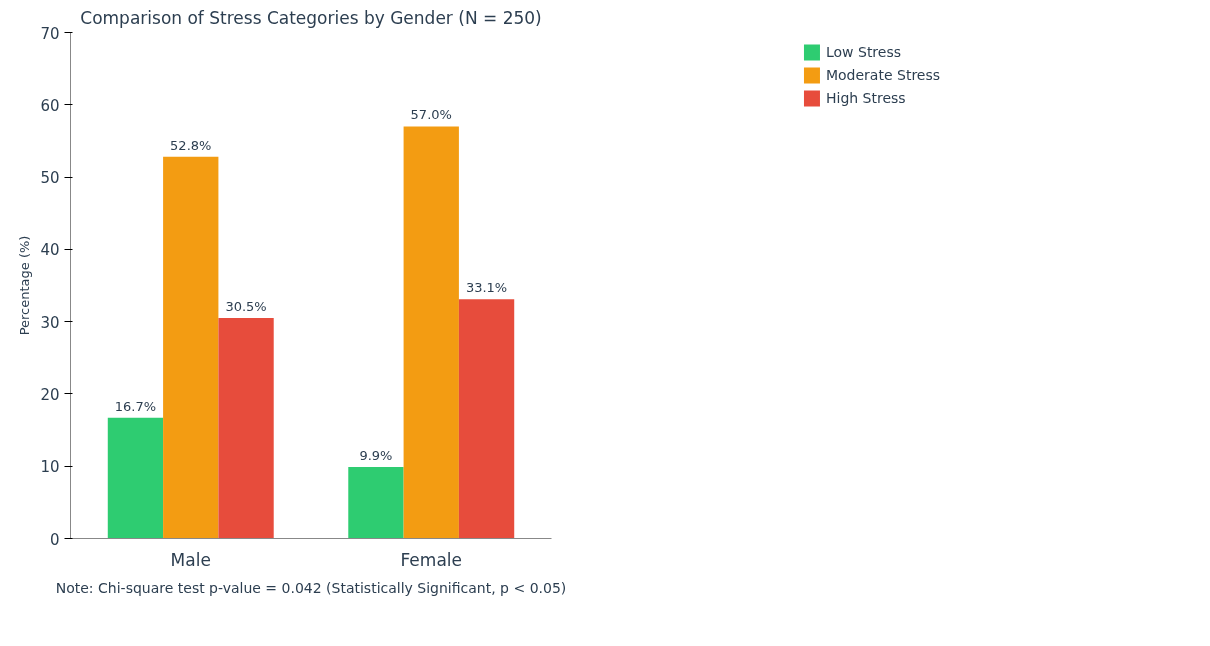 The image size is (1210, 646). I want to click on y-tick-label: 70, so click(50, 33).